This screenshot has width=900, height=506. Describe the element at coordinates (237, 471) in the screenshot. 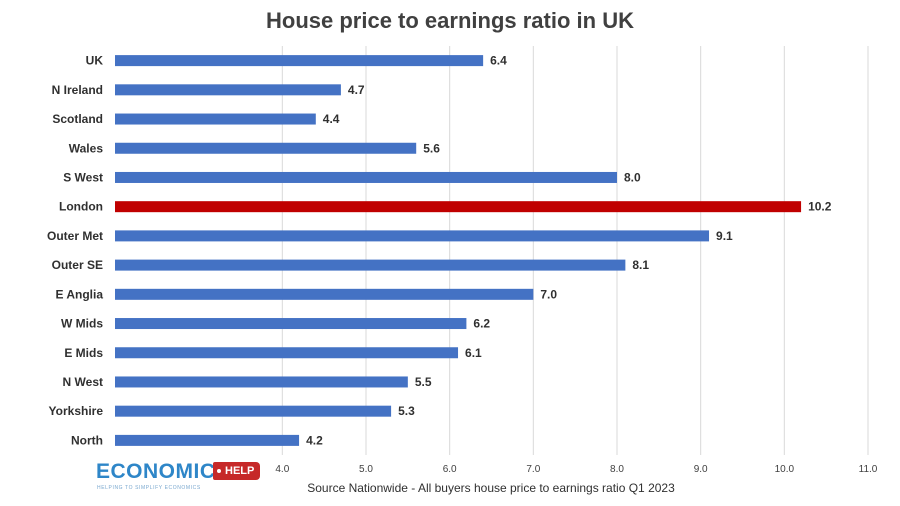

I see `logo-tag: HELP` at that location.